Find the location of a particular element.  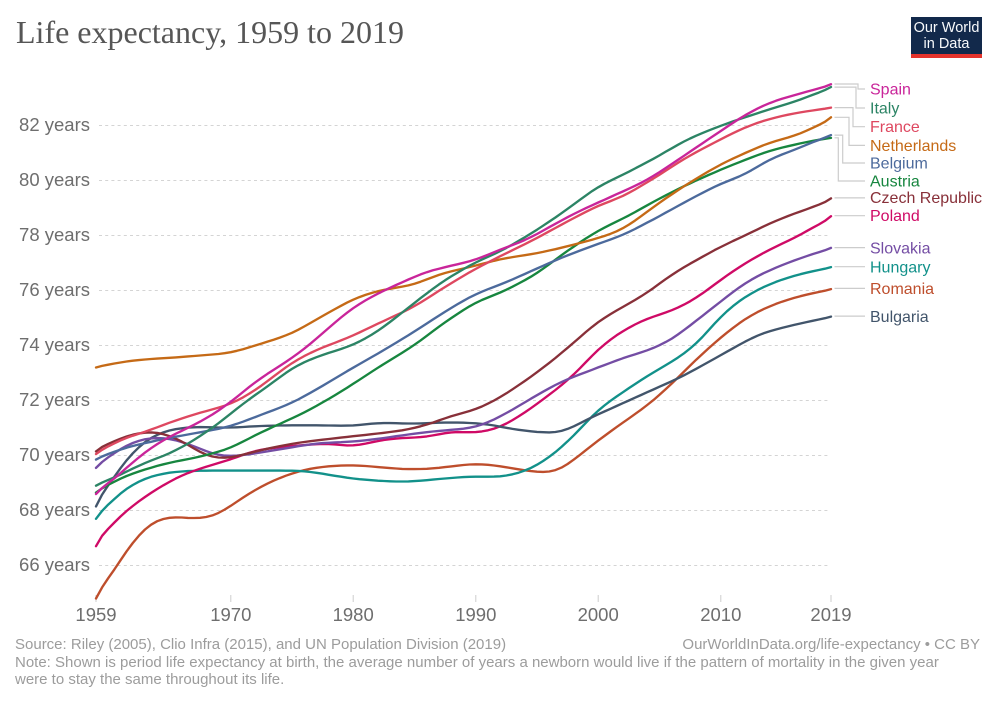

svg-text: 68 years is located at coordinates (54, 509).